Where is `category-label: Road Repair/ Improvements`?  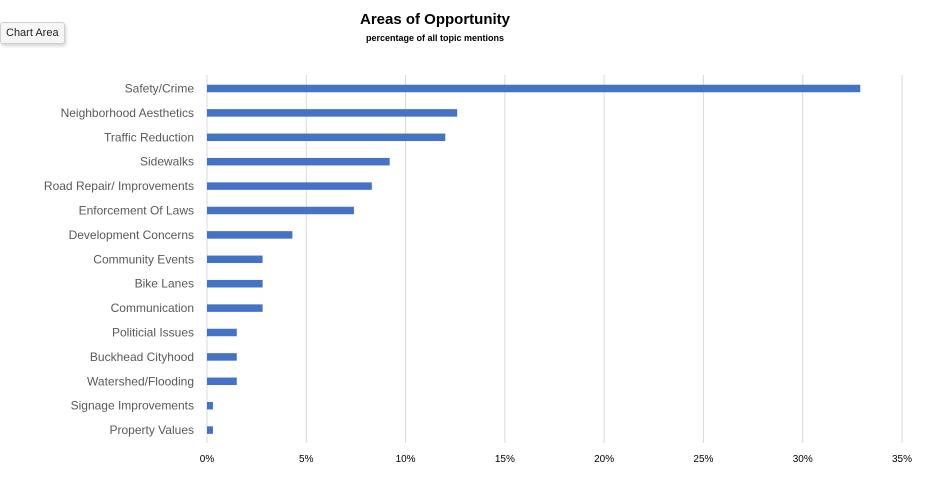 category-label: Road Repair/ Improvements is located at coordinates (119, 186).